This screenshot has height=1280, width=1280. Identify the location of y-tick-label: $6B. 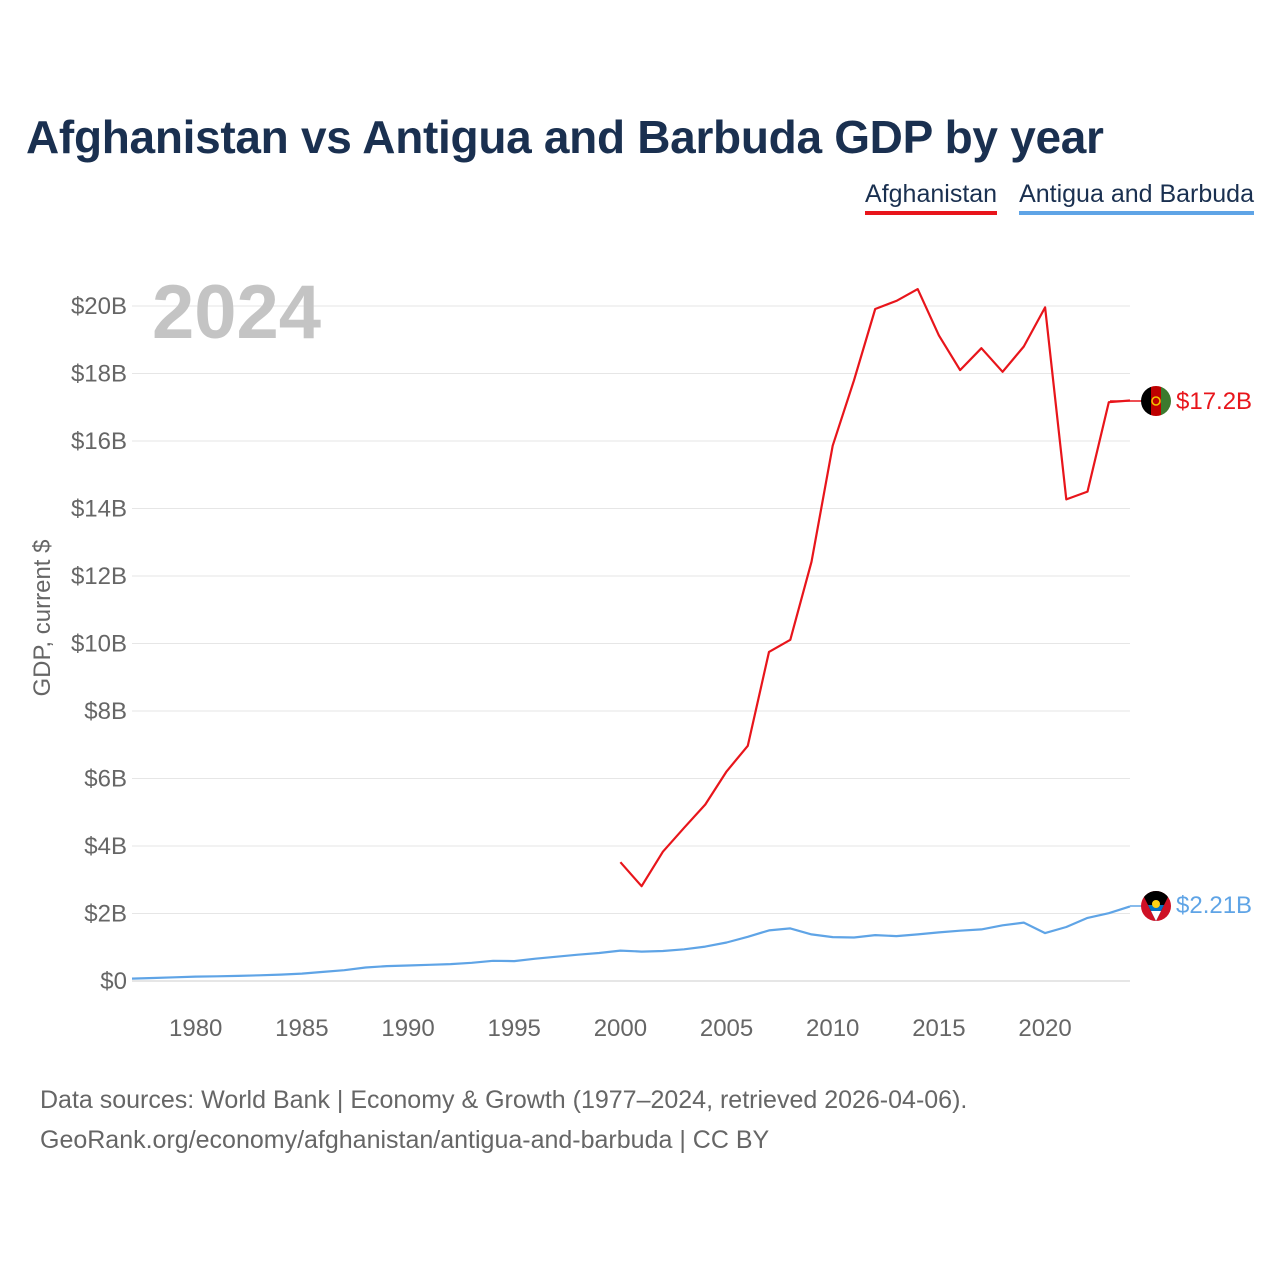
(105, 779).